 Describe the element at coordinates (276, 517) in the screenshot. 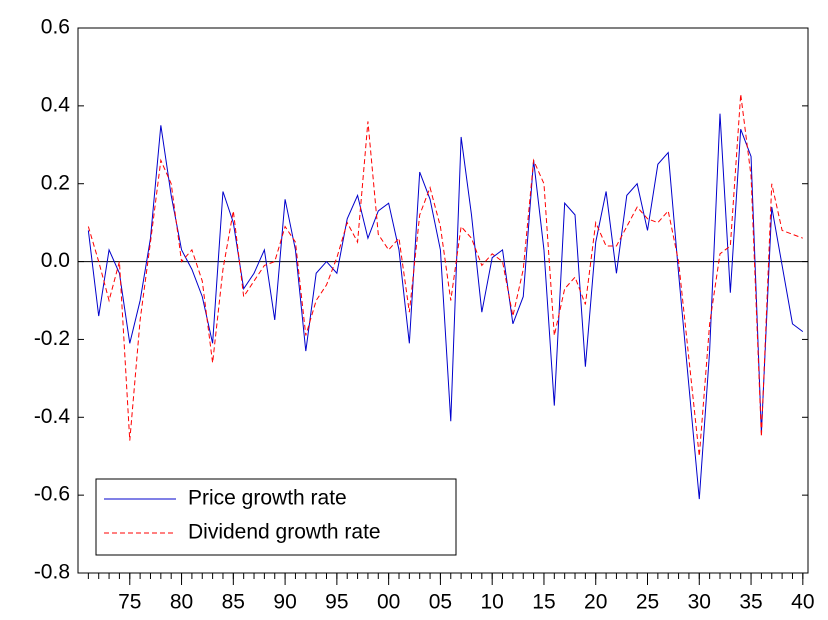

I see `legend-box` at that location.